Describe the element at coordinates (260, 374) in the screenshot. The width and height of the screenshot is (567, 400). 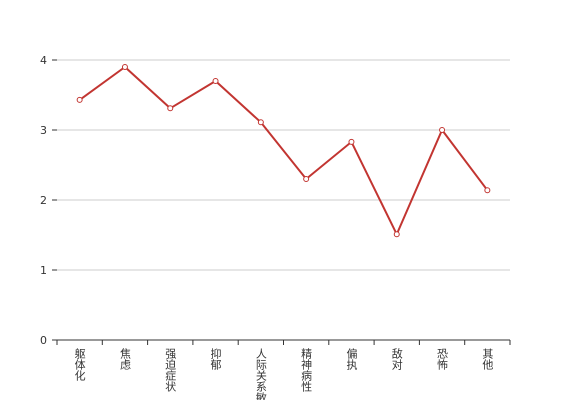
I see `x-tick-label: 人际关系敏感` at that location.